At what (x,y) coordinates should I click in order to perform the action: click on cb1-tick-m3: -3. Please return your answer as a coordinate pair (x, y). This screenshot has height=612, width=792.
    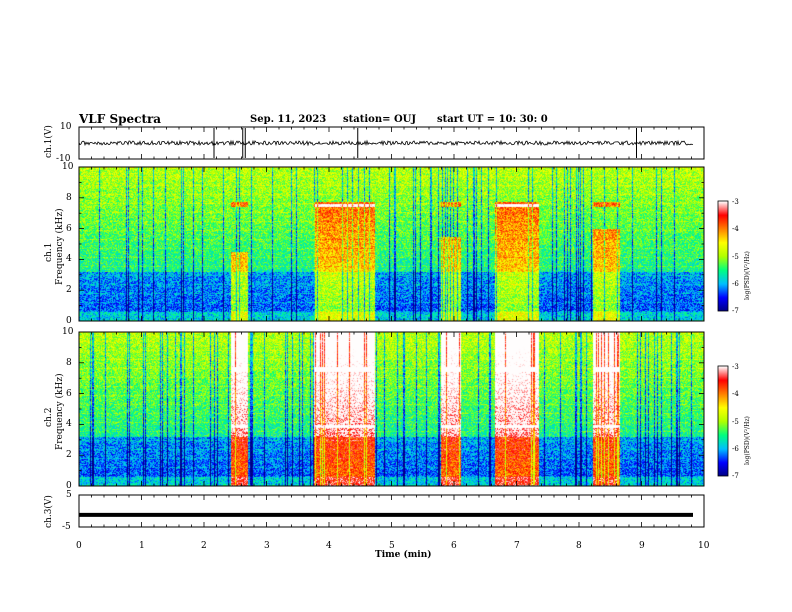
    Looking at the image, I should click on (735, 202).